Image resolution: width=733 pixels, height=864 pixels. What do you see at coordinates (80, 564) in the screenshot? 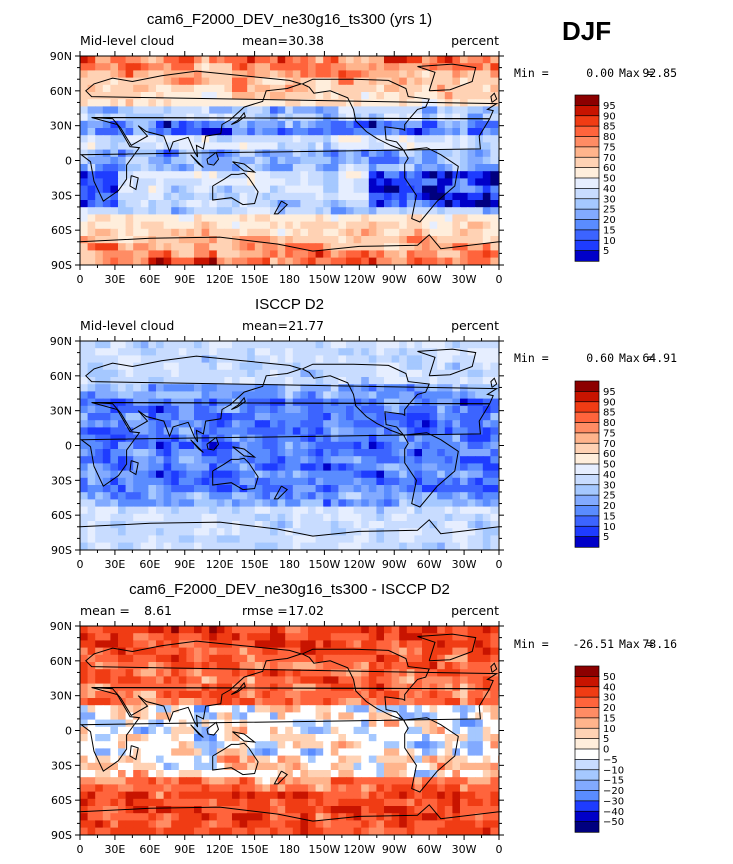
I see `x-tick-label: 0` at bounding box center [80, 564].